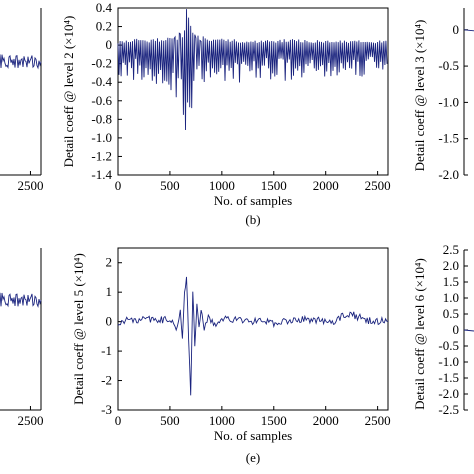 The width and height of the screenshot is (474, 474). I want to click on y-tick-label: 2.0, so click(451, 265).